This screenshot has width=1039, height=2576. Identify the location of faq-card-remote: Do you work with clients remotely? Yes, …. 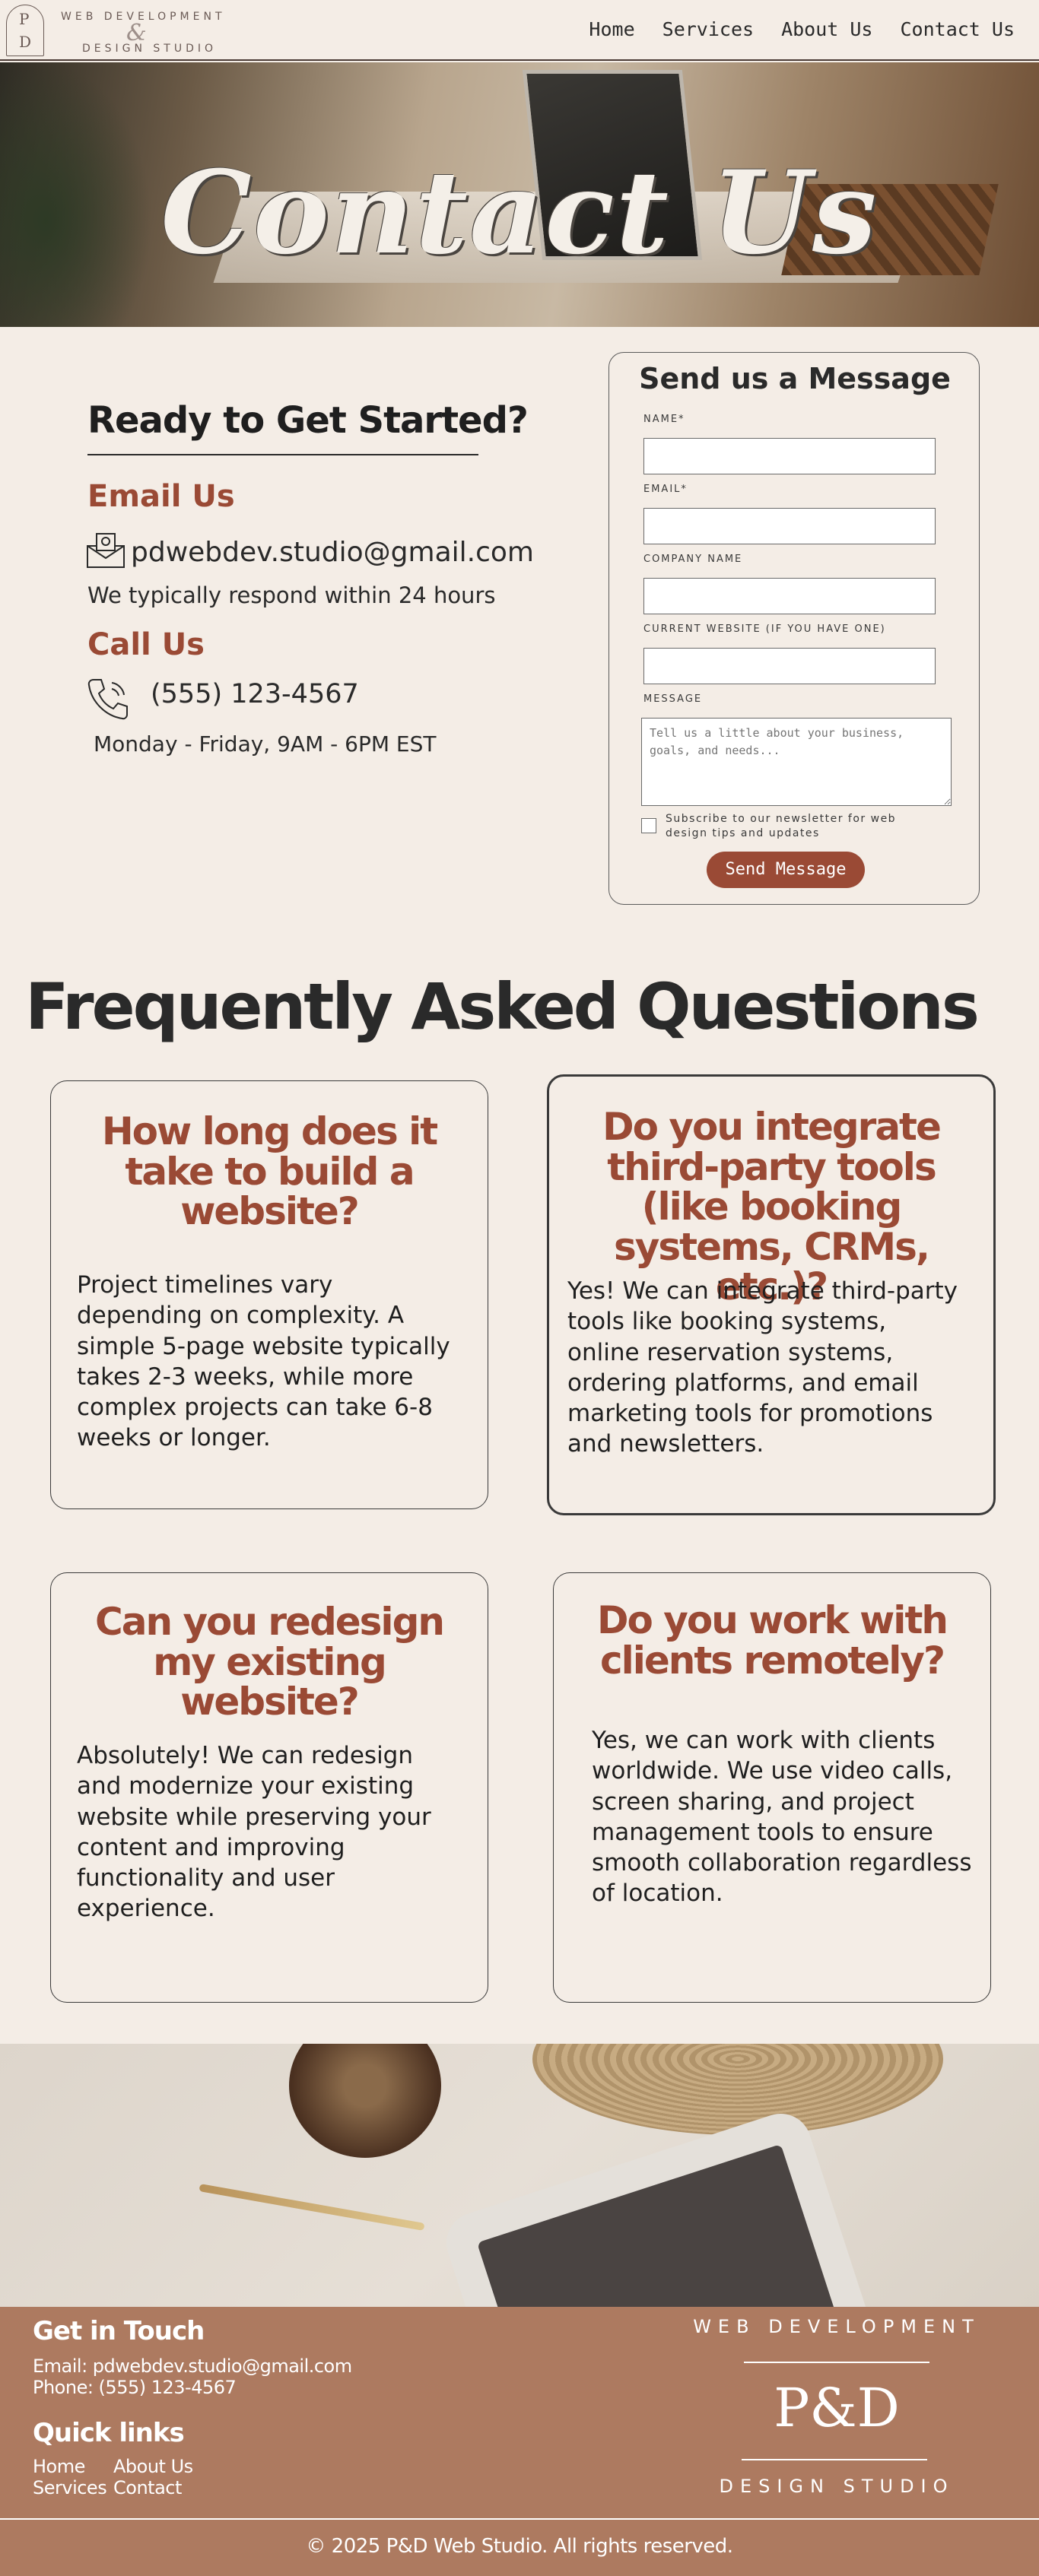
(772, 1788).